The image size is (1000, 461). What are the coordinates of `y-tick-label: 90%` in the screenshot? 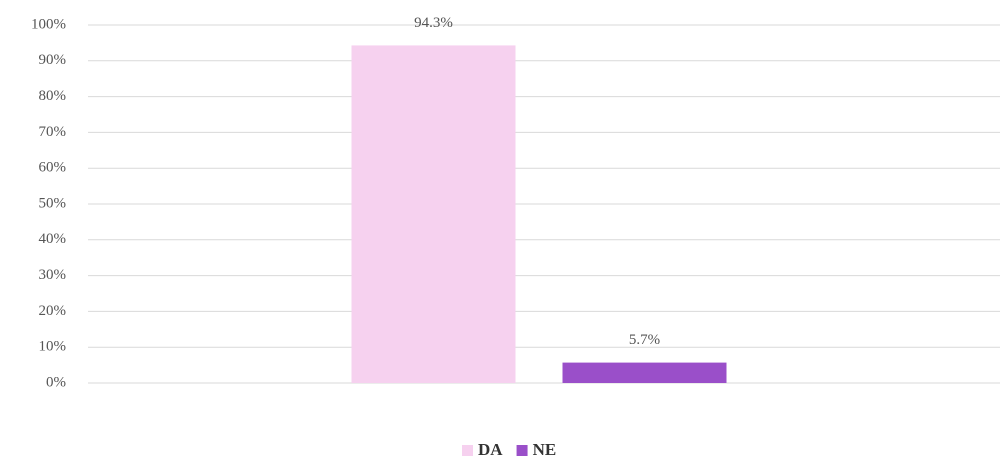 It's located at (53, 60).